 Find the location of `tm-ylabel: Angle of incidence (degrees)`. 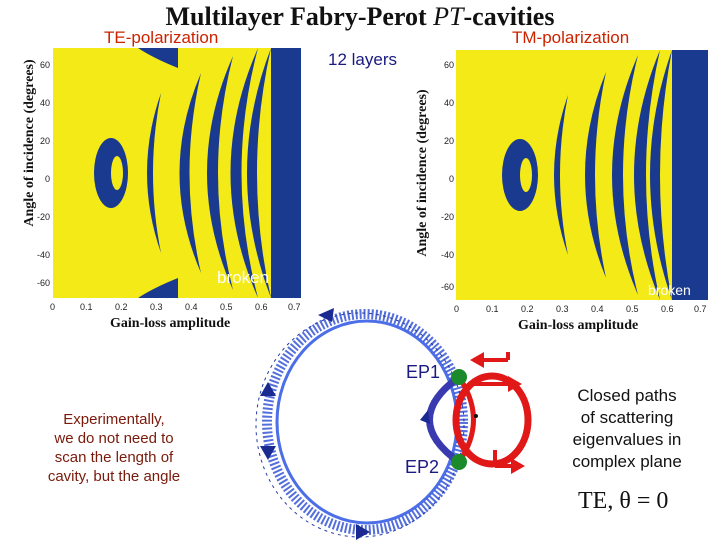

tm-ylabel: Angle of incidence (degrees) is located at coordinates (422, 173).